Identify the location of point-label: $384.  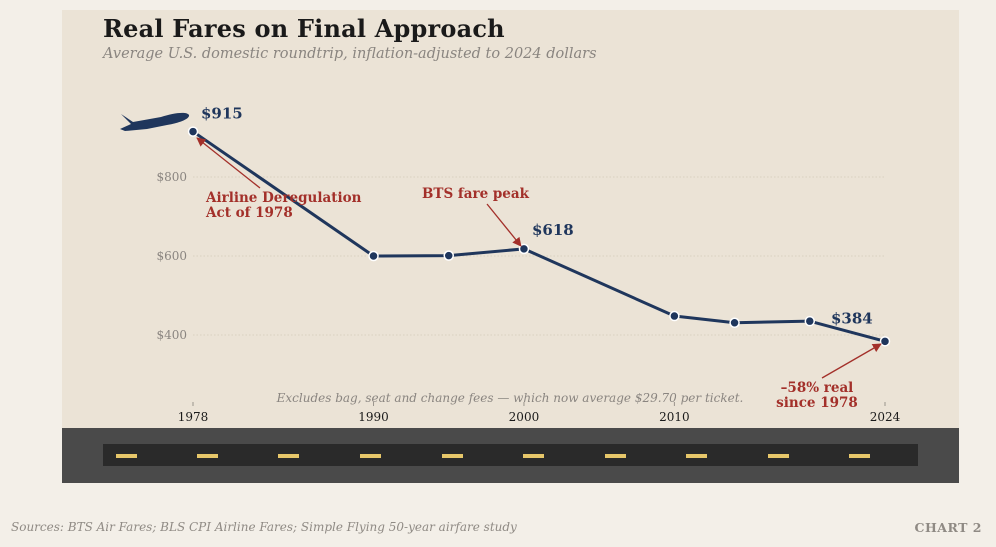
(852, 318).